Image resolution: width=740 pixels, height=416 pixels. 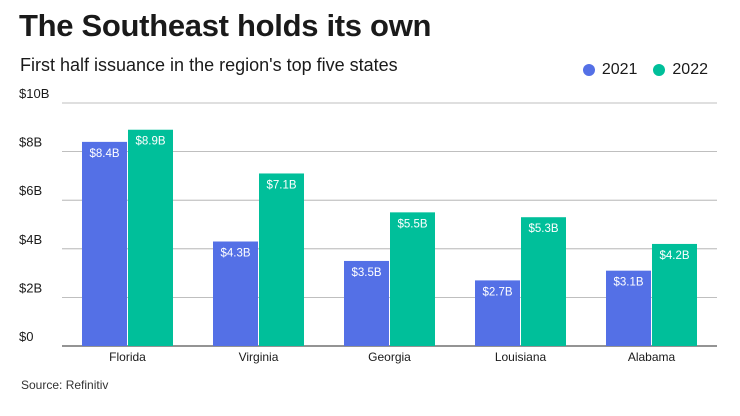 What do you see at coordinates (659, 70) in the screenshot?
I see `legend-swatch-2022` at bounding box center [659, 70].